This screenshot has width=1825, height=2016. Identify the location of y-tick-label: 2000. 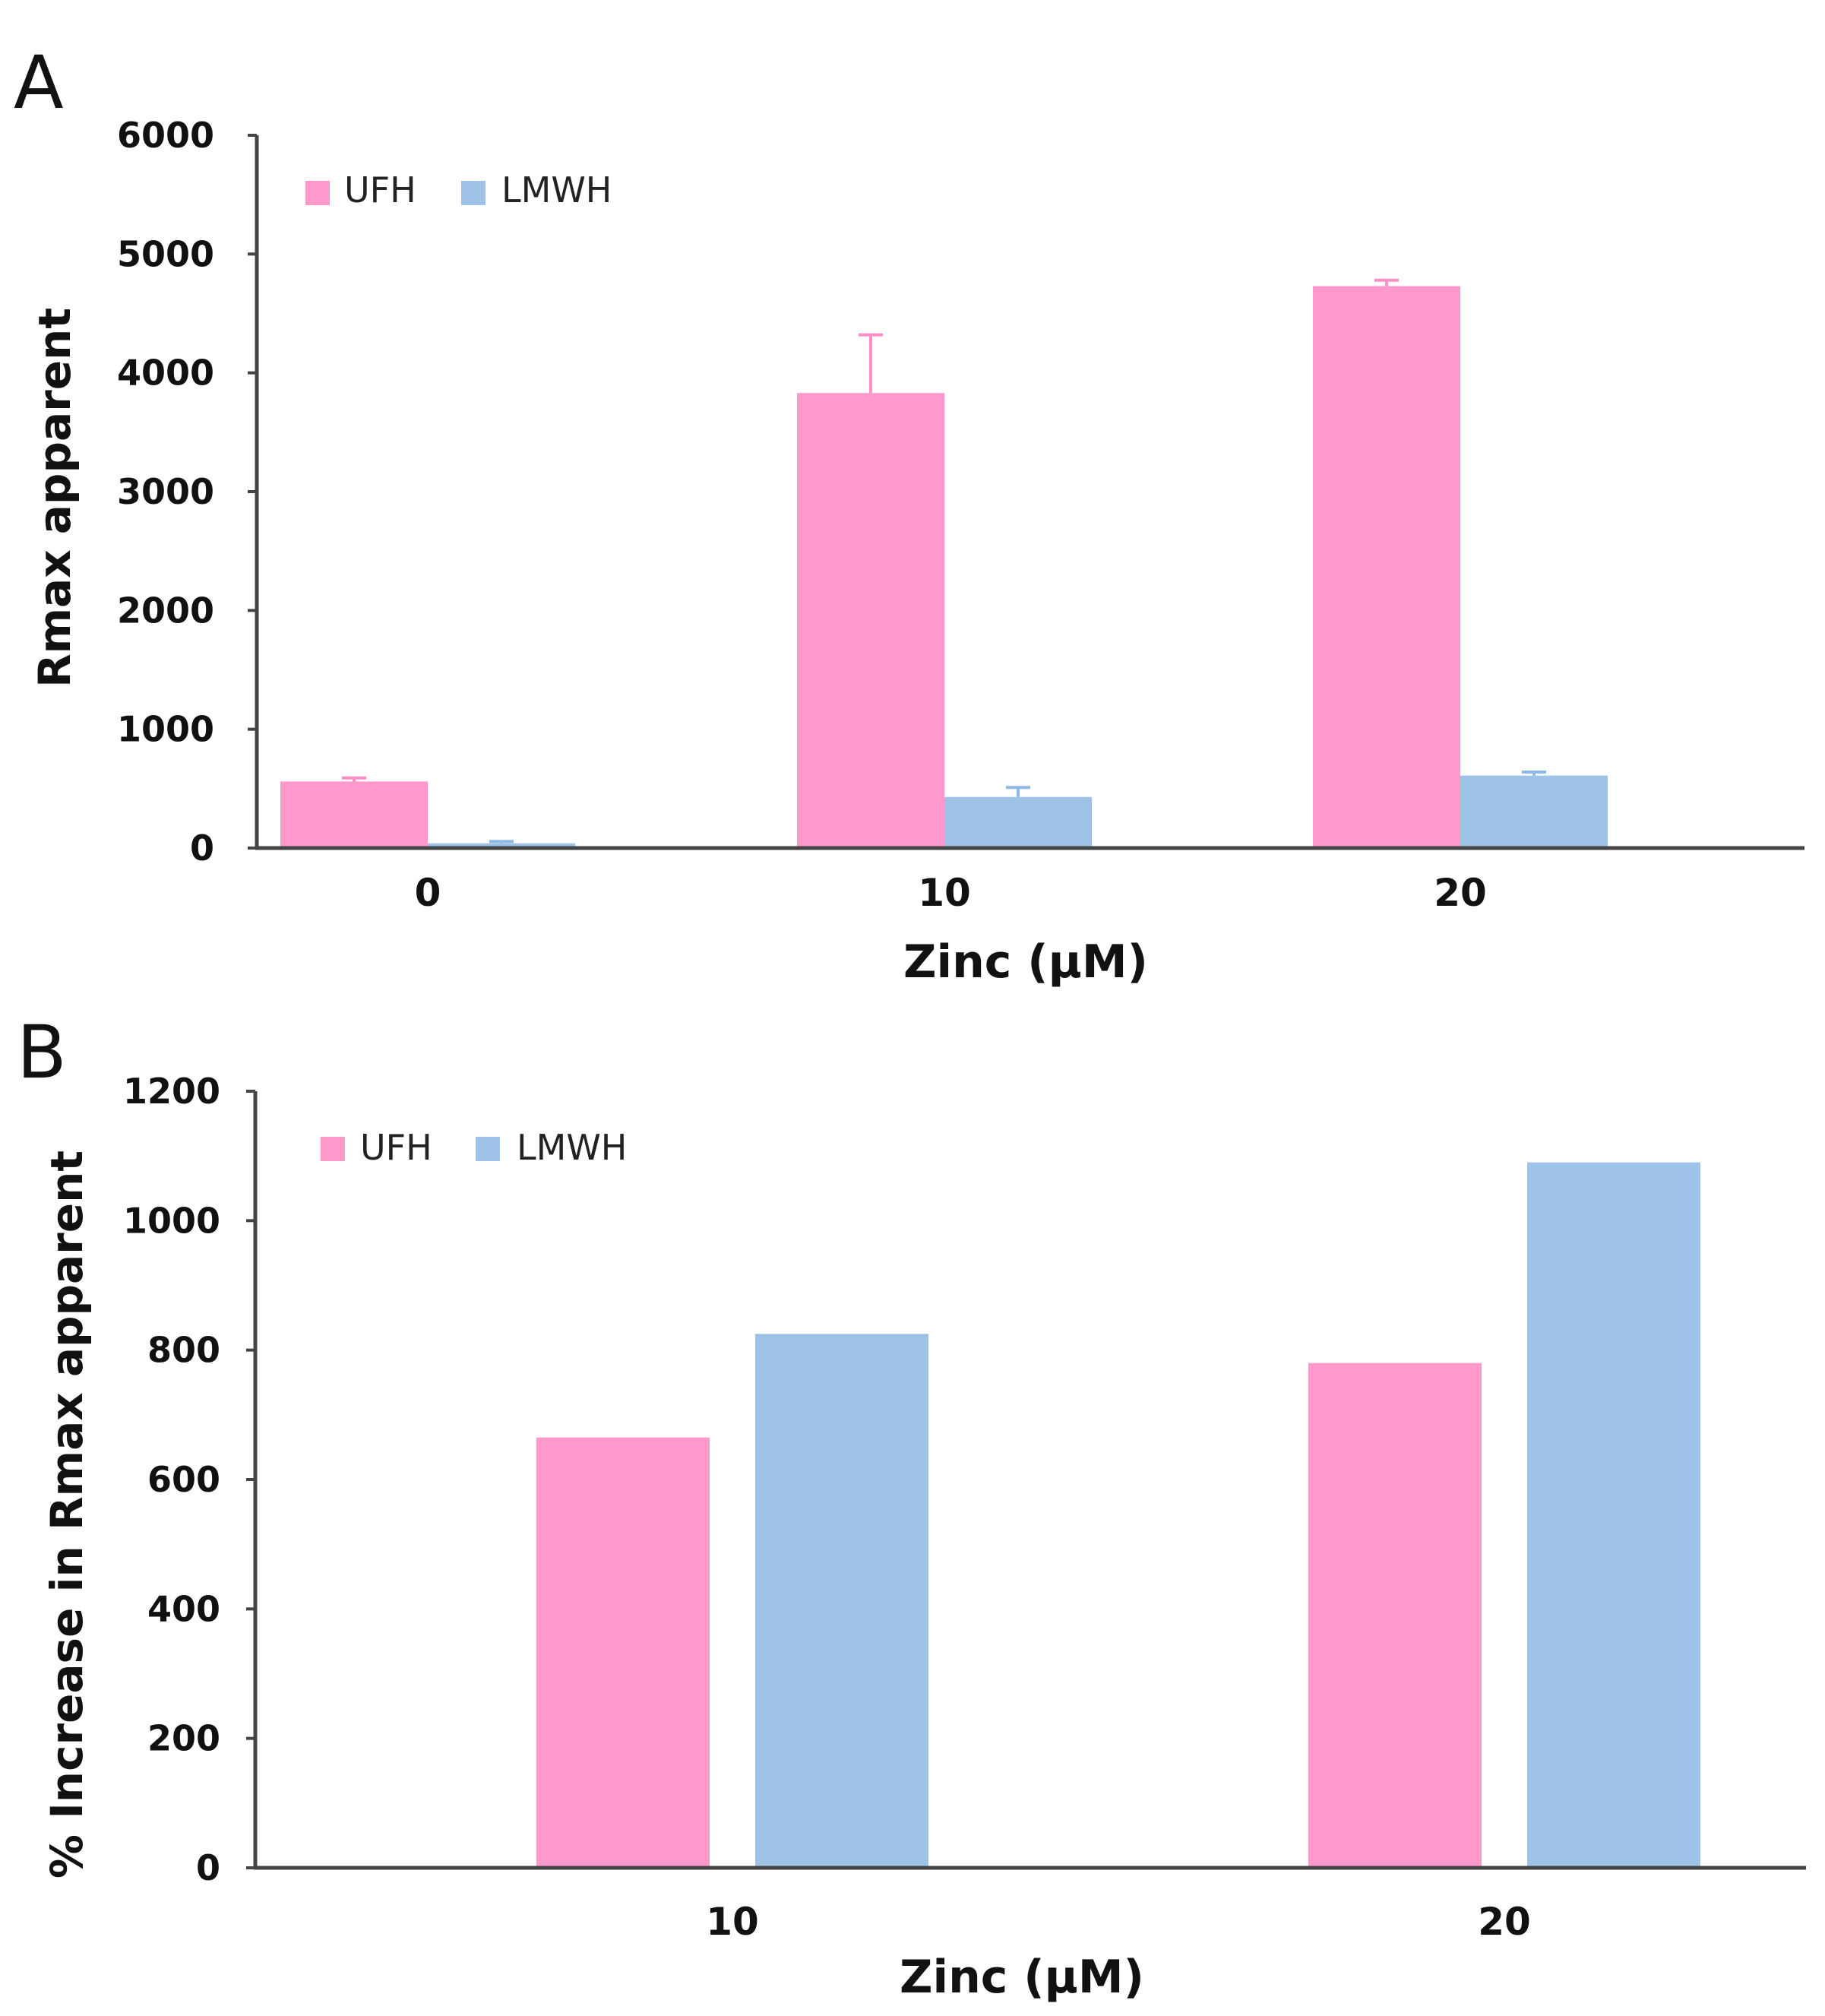
(165, 610).